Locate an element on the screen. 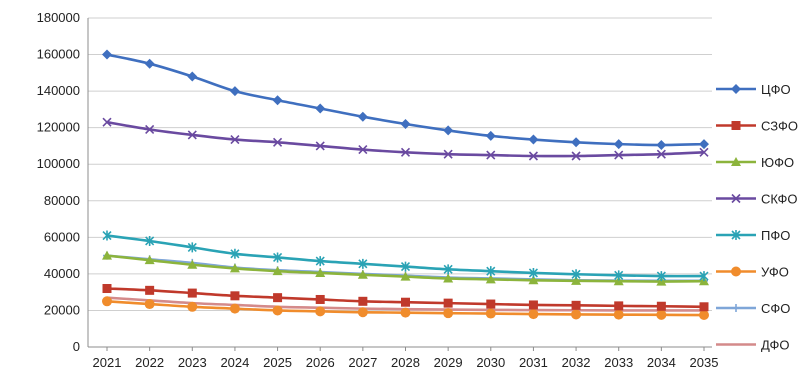 Image resolution: width=798 pixels, height=374 pixels. legend-label: УФО is located at coordinates (775, 272).